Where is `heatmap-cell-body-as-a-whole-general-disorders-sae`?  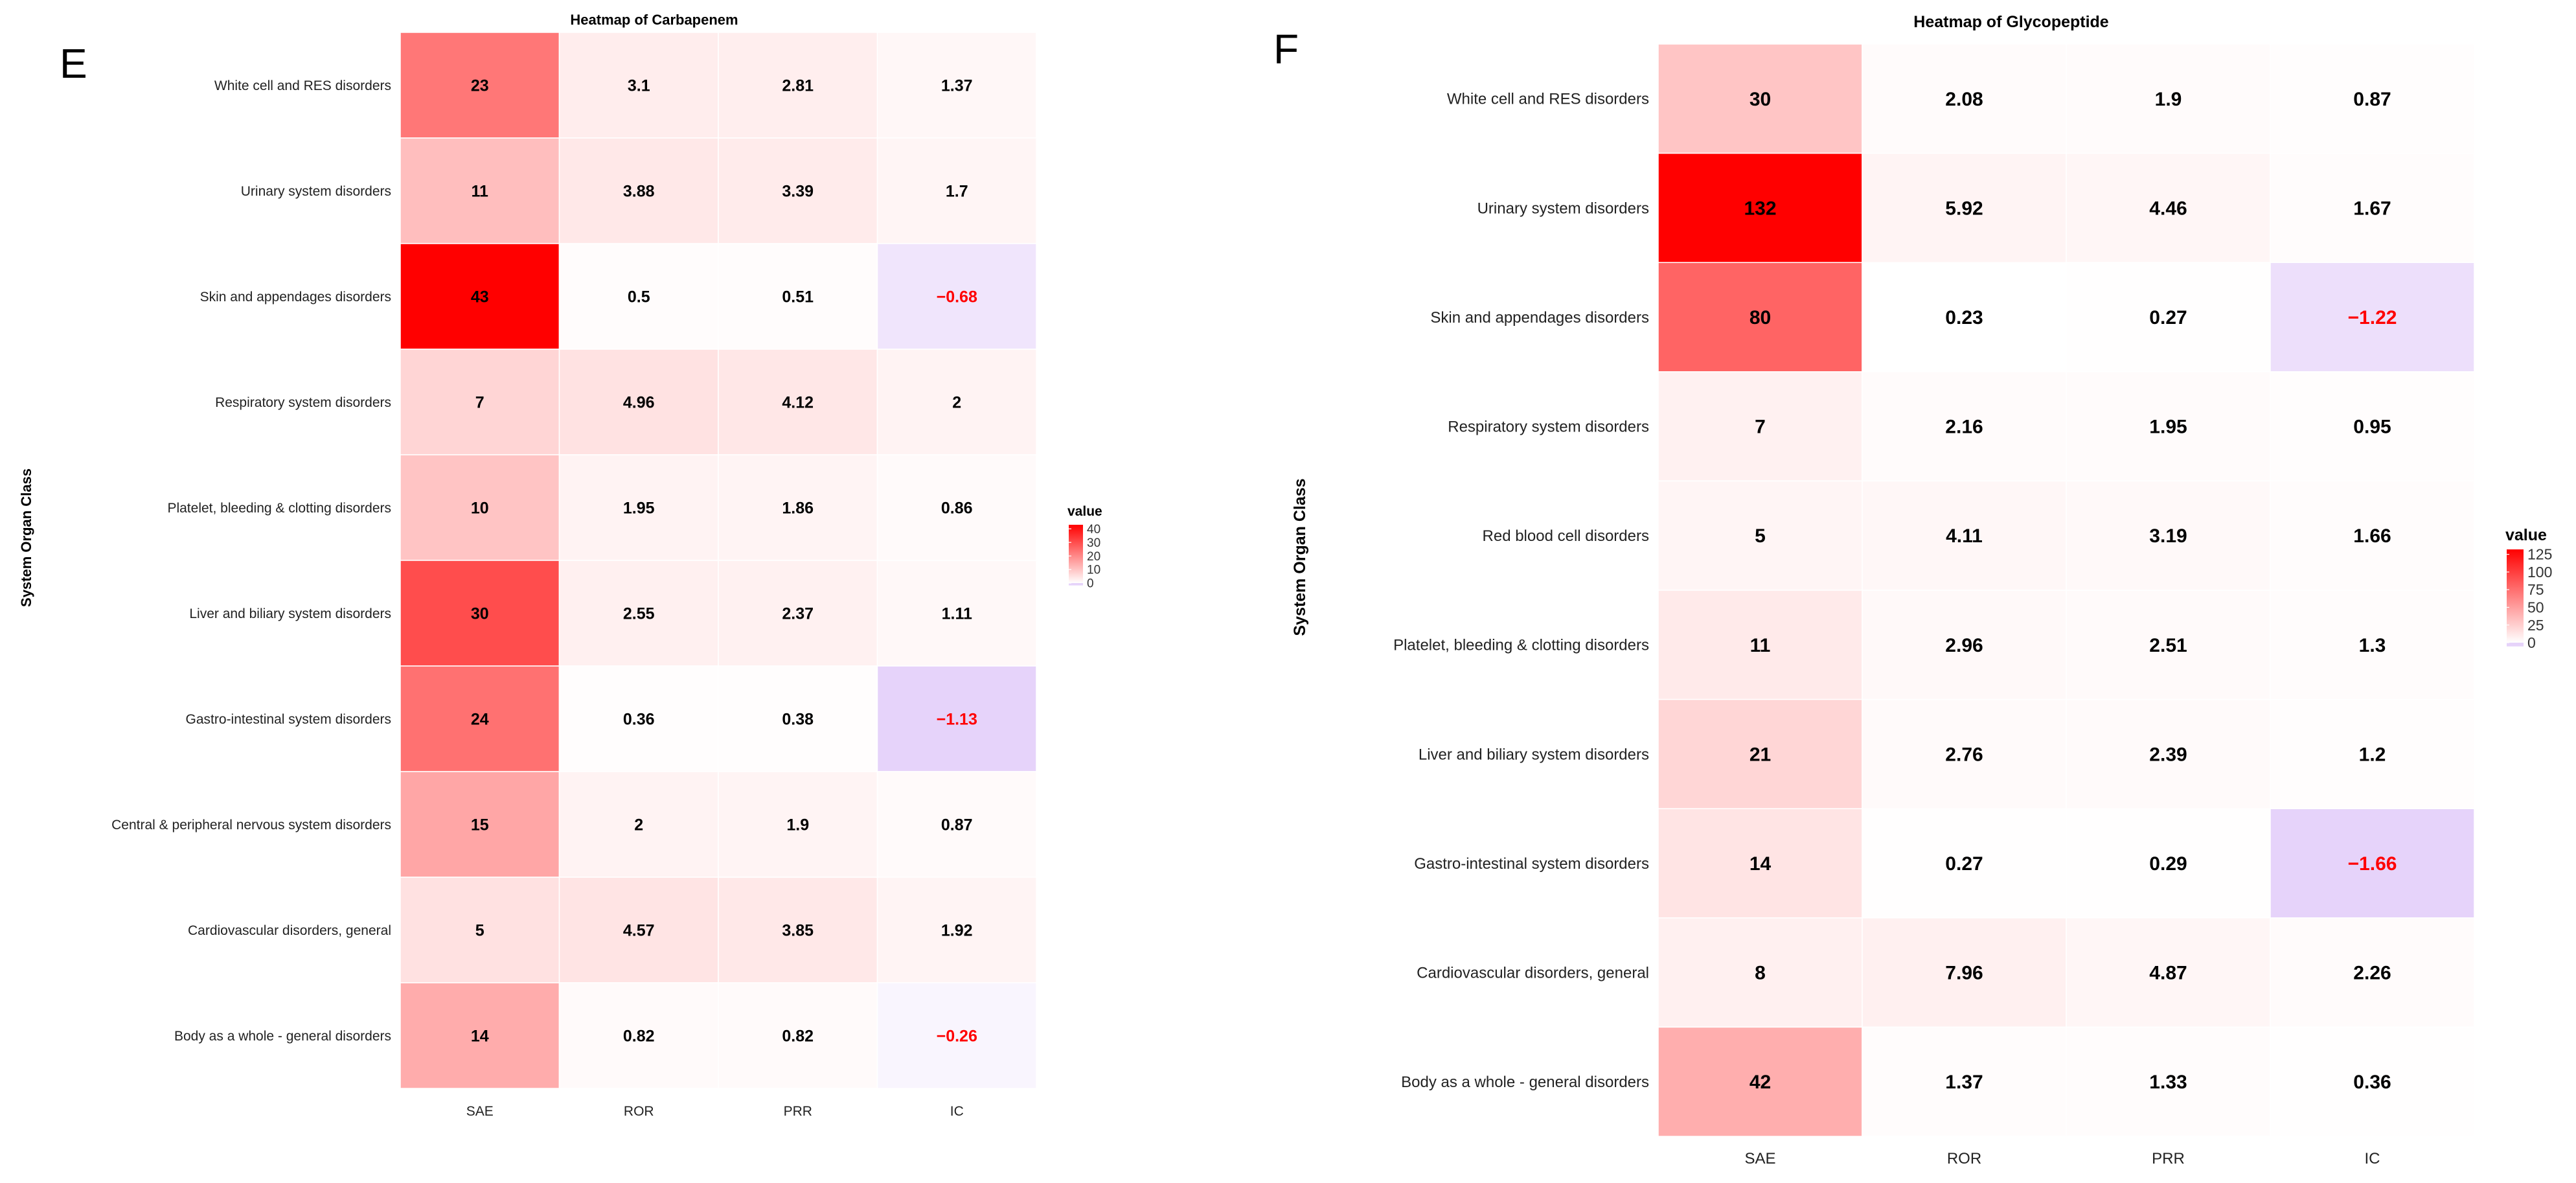
heatmap-cell-body-as-a-whole-general-disorders-sae is located at coordinates (480, 1035).